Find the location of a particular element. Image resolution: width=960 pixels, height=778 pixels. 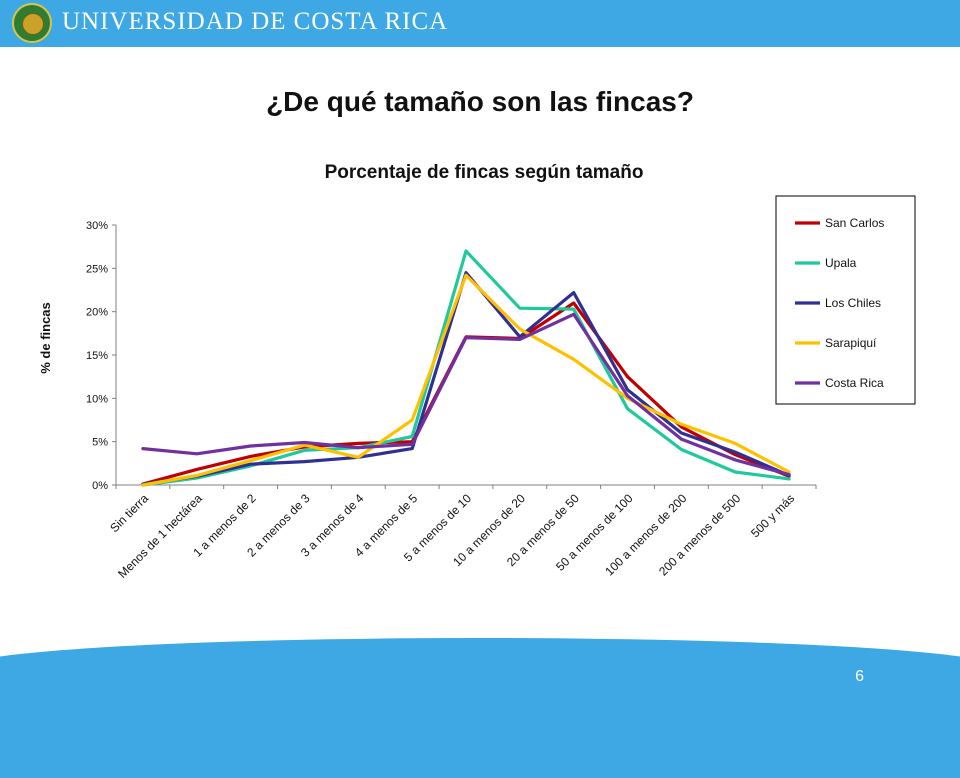

slide-title: ¿De qué tamaño son las fincas? is located at coordinates (480, 101).